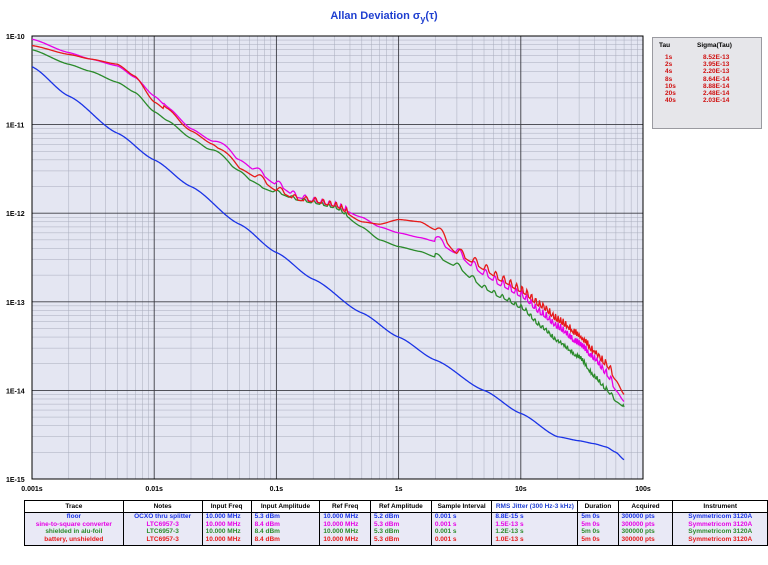 This screenshot has height=565, width=768. I want to click on x-tick-label: 1s, so click(399, 489).